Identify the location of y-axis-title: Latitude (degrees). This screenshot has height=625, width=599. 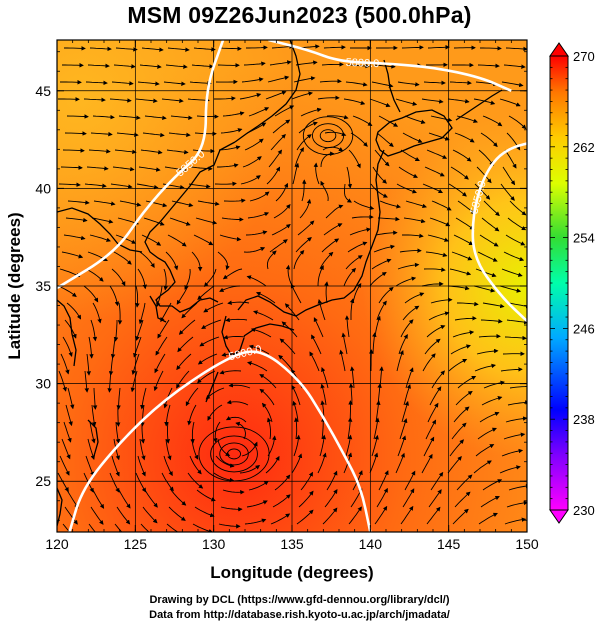
(14, 285).